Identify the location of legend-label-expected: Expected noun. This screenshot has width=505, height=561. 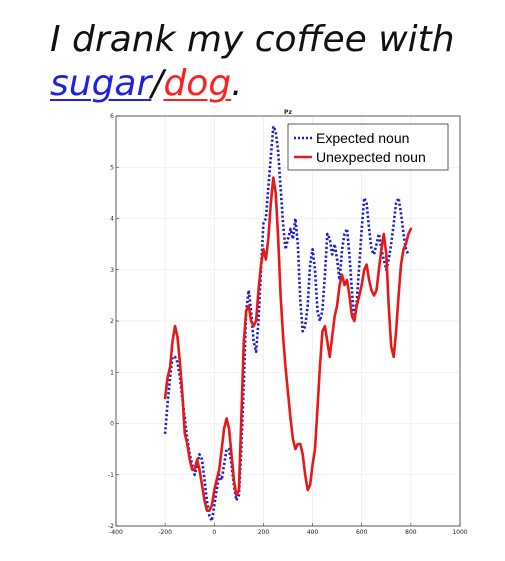
(362, 138).